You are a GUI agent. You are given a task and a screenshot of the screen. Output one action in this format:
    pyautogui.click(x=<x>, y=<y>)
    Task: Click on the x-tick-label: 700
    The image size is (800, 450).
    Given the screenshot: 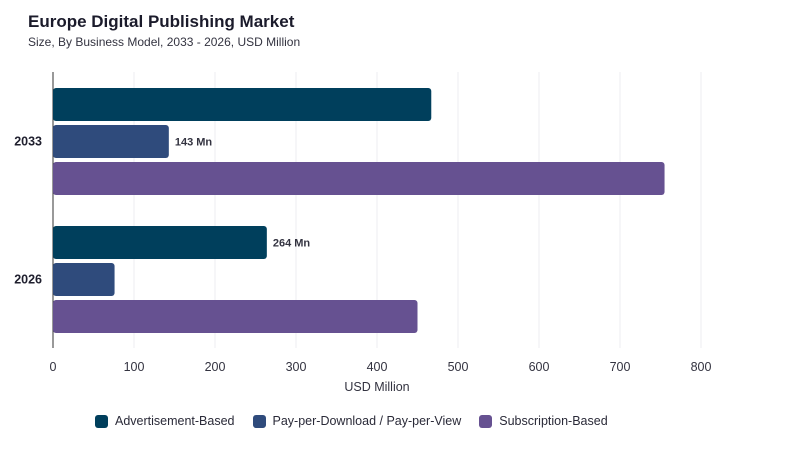 What is the action you would take?
    pyautogui.click(x=620, y=367)
    